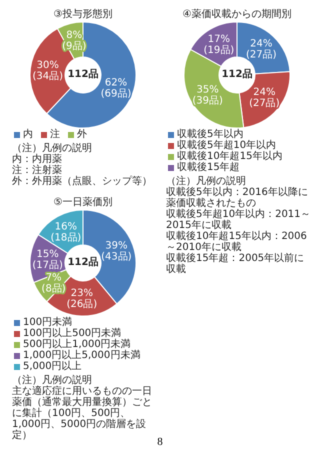  I want to click on legend-label: 100円以上500円未満, so click(72, 333).